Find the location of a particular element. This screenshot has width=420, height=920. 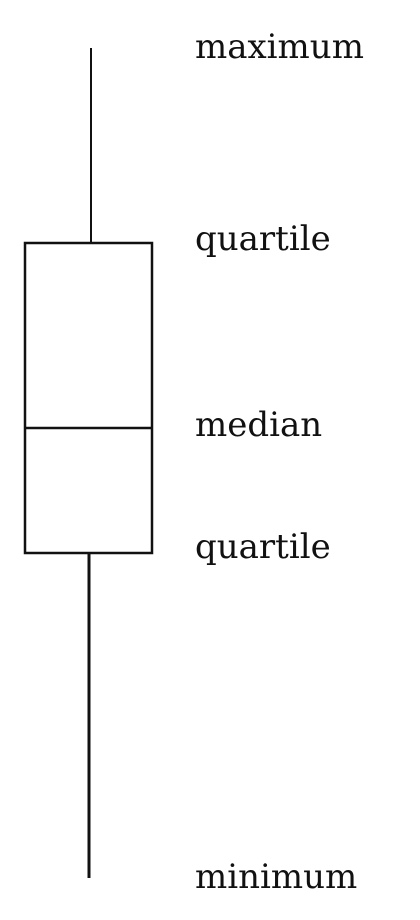

median-label: median is located at coordinates (258, 425).